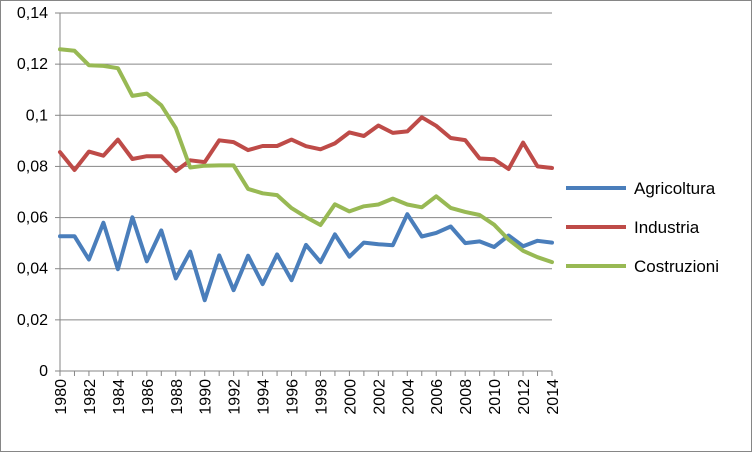 The width and height of the screenshot is (752, 452). I want to click on y-tick-label: 0,06, so click(32, 218).